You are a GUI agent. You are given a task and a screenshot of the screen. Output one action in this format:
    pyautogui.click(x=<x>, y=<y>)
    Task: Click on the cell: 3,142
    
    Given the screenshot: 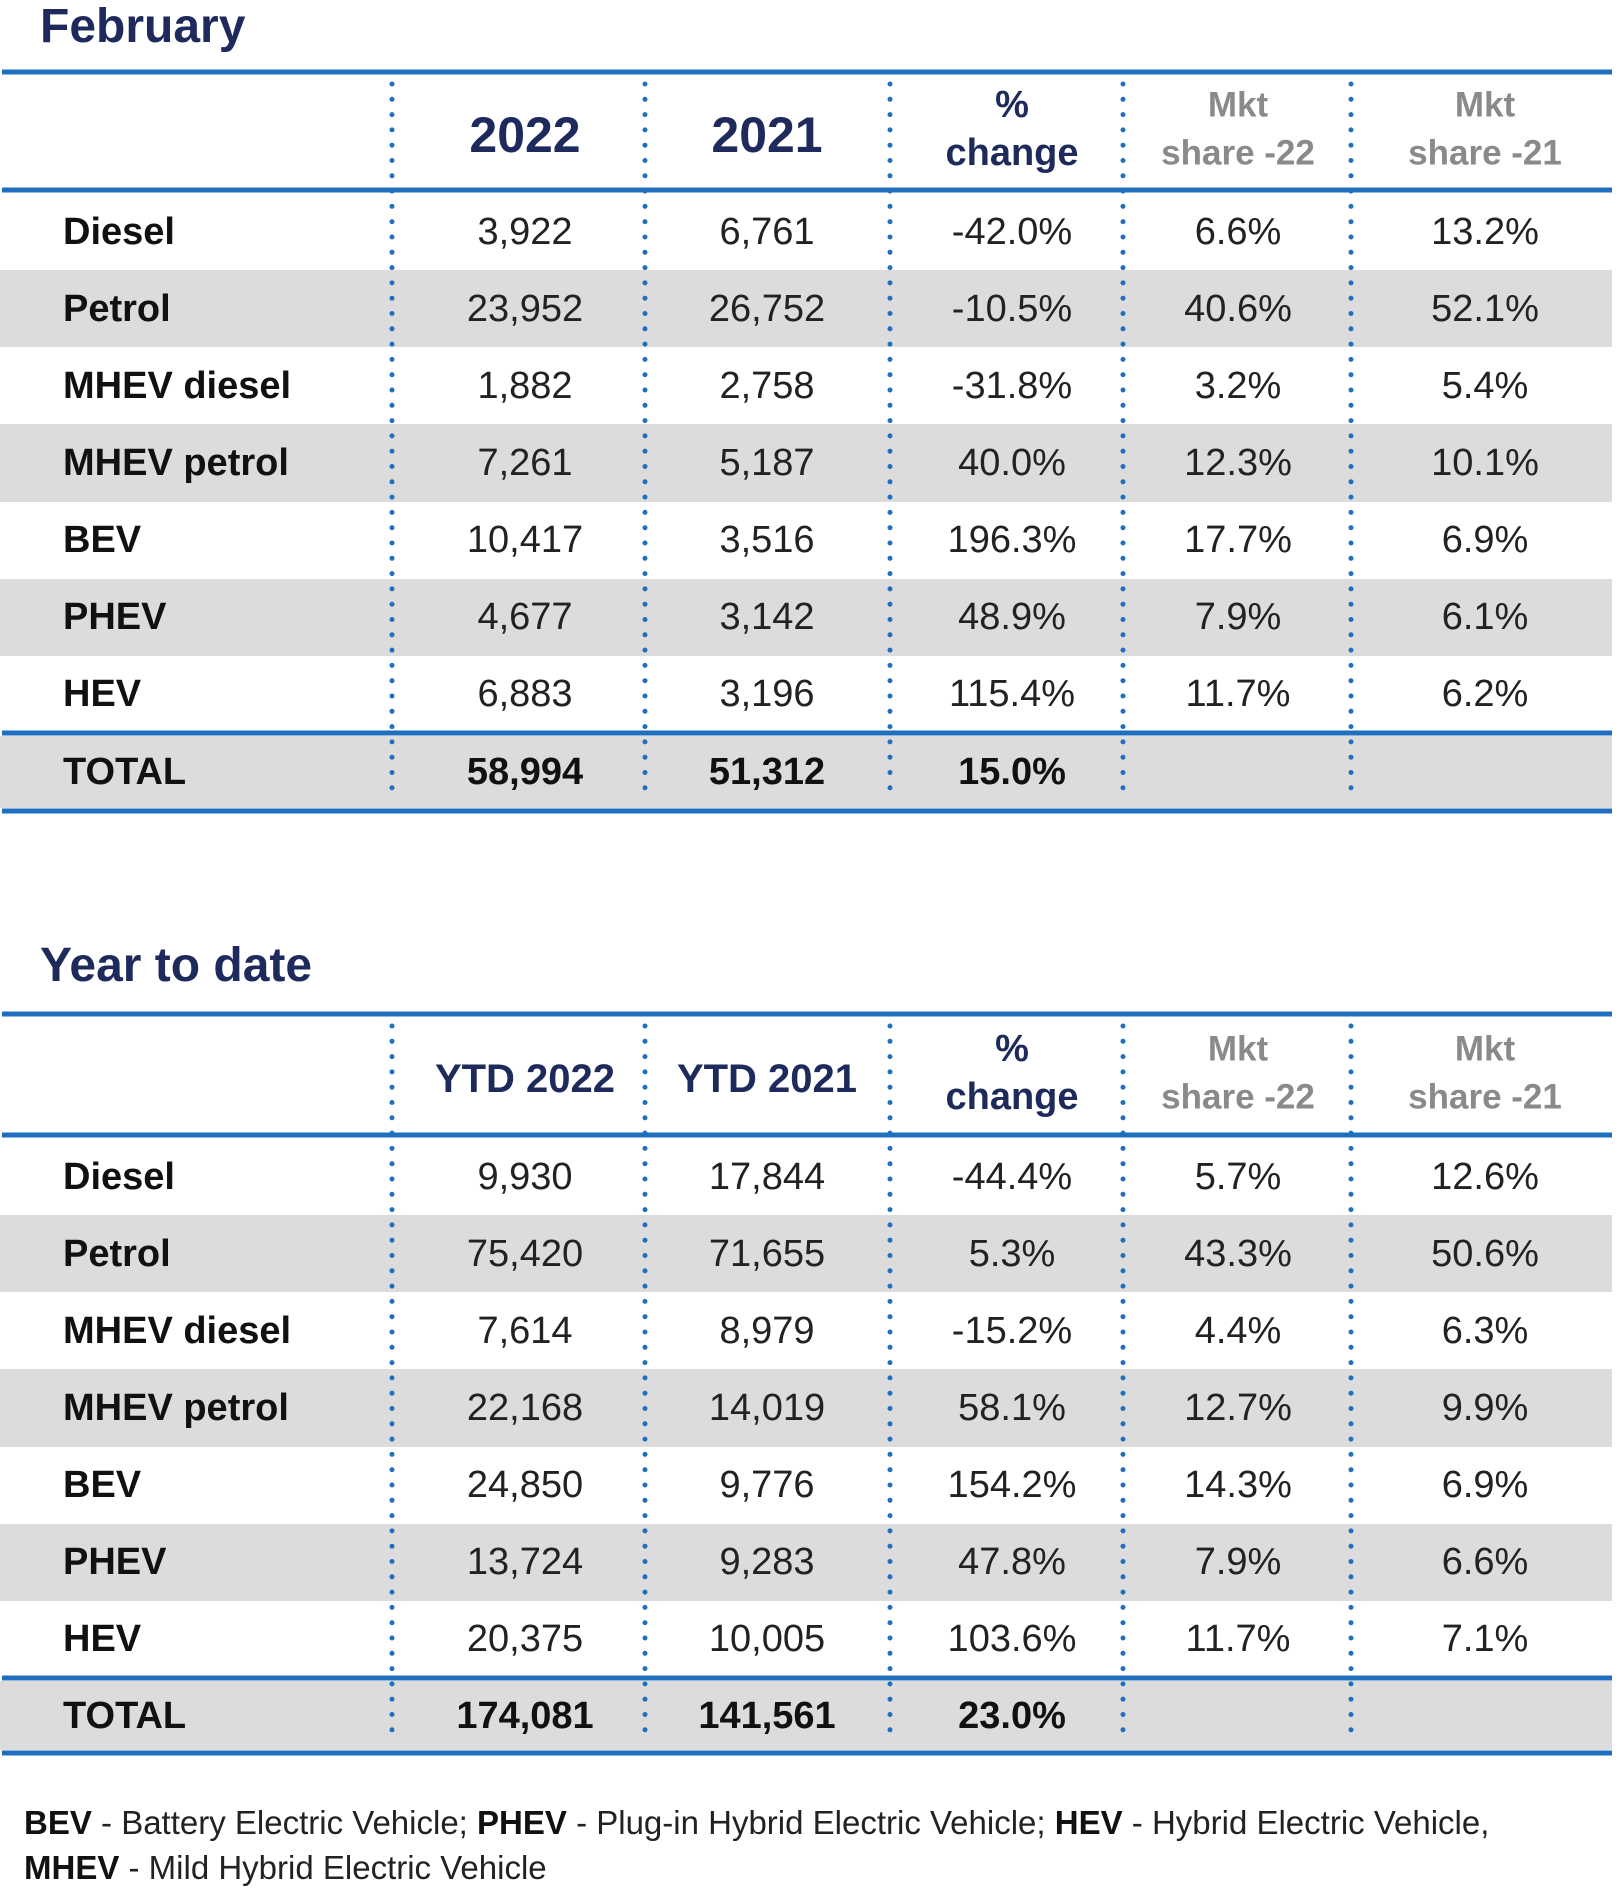 What is the action you would take?
    pyautogui.click(x=767, y=617)
    